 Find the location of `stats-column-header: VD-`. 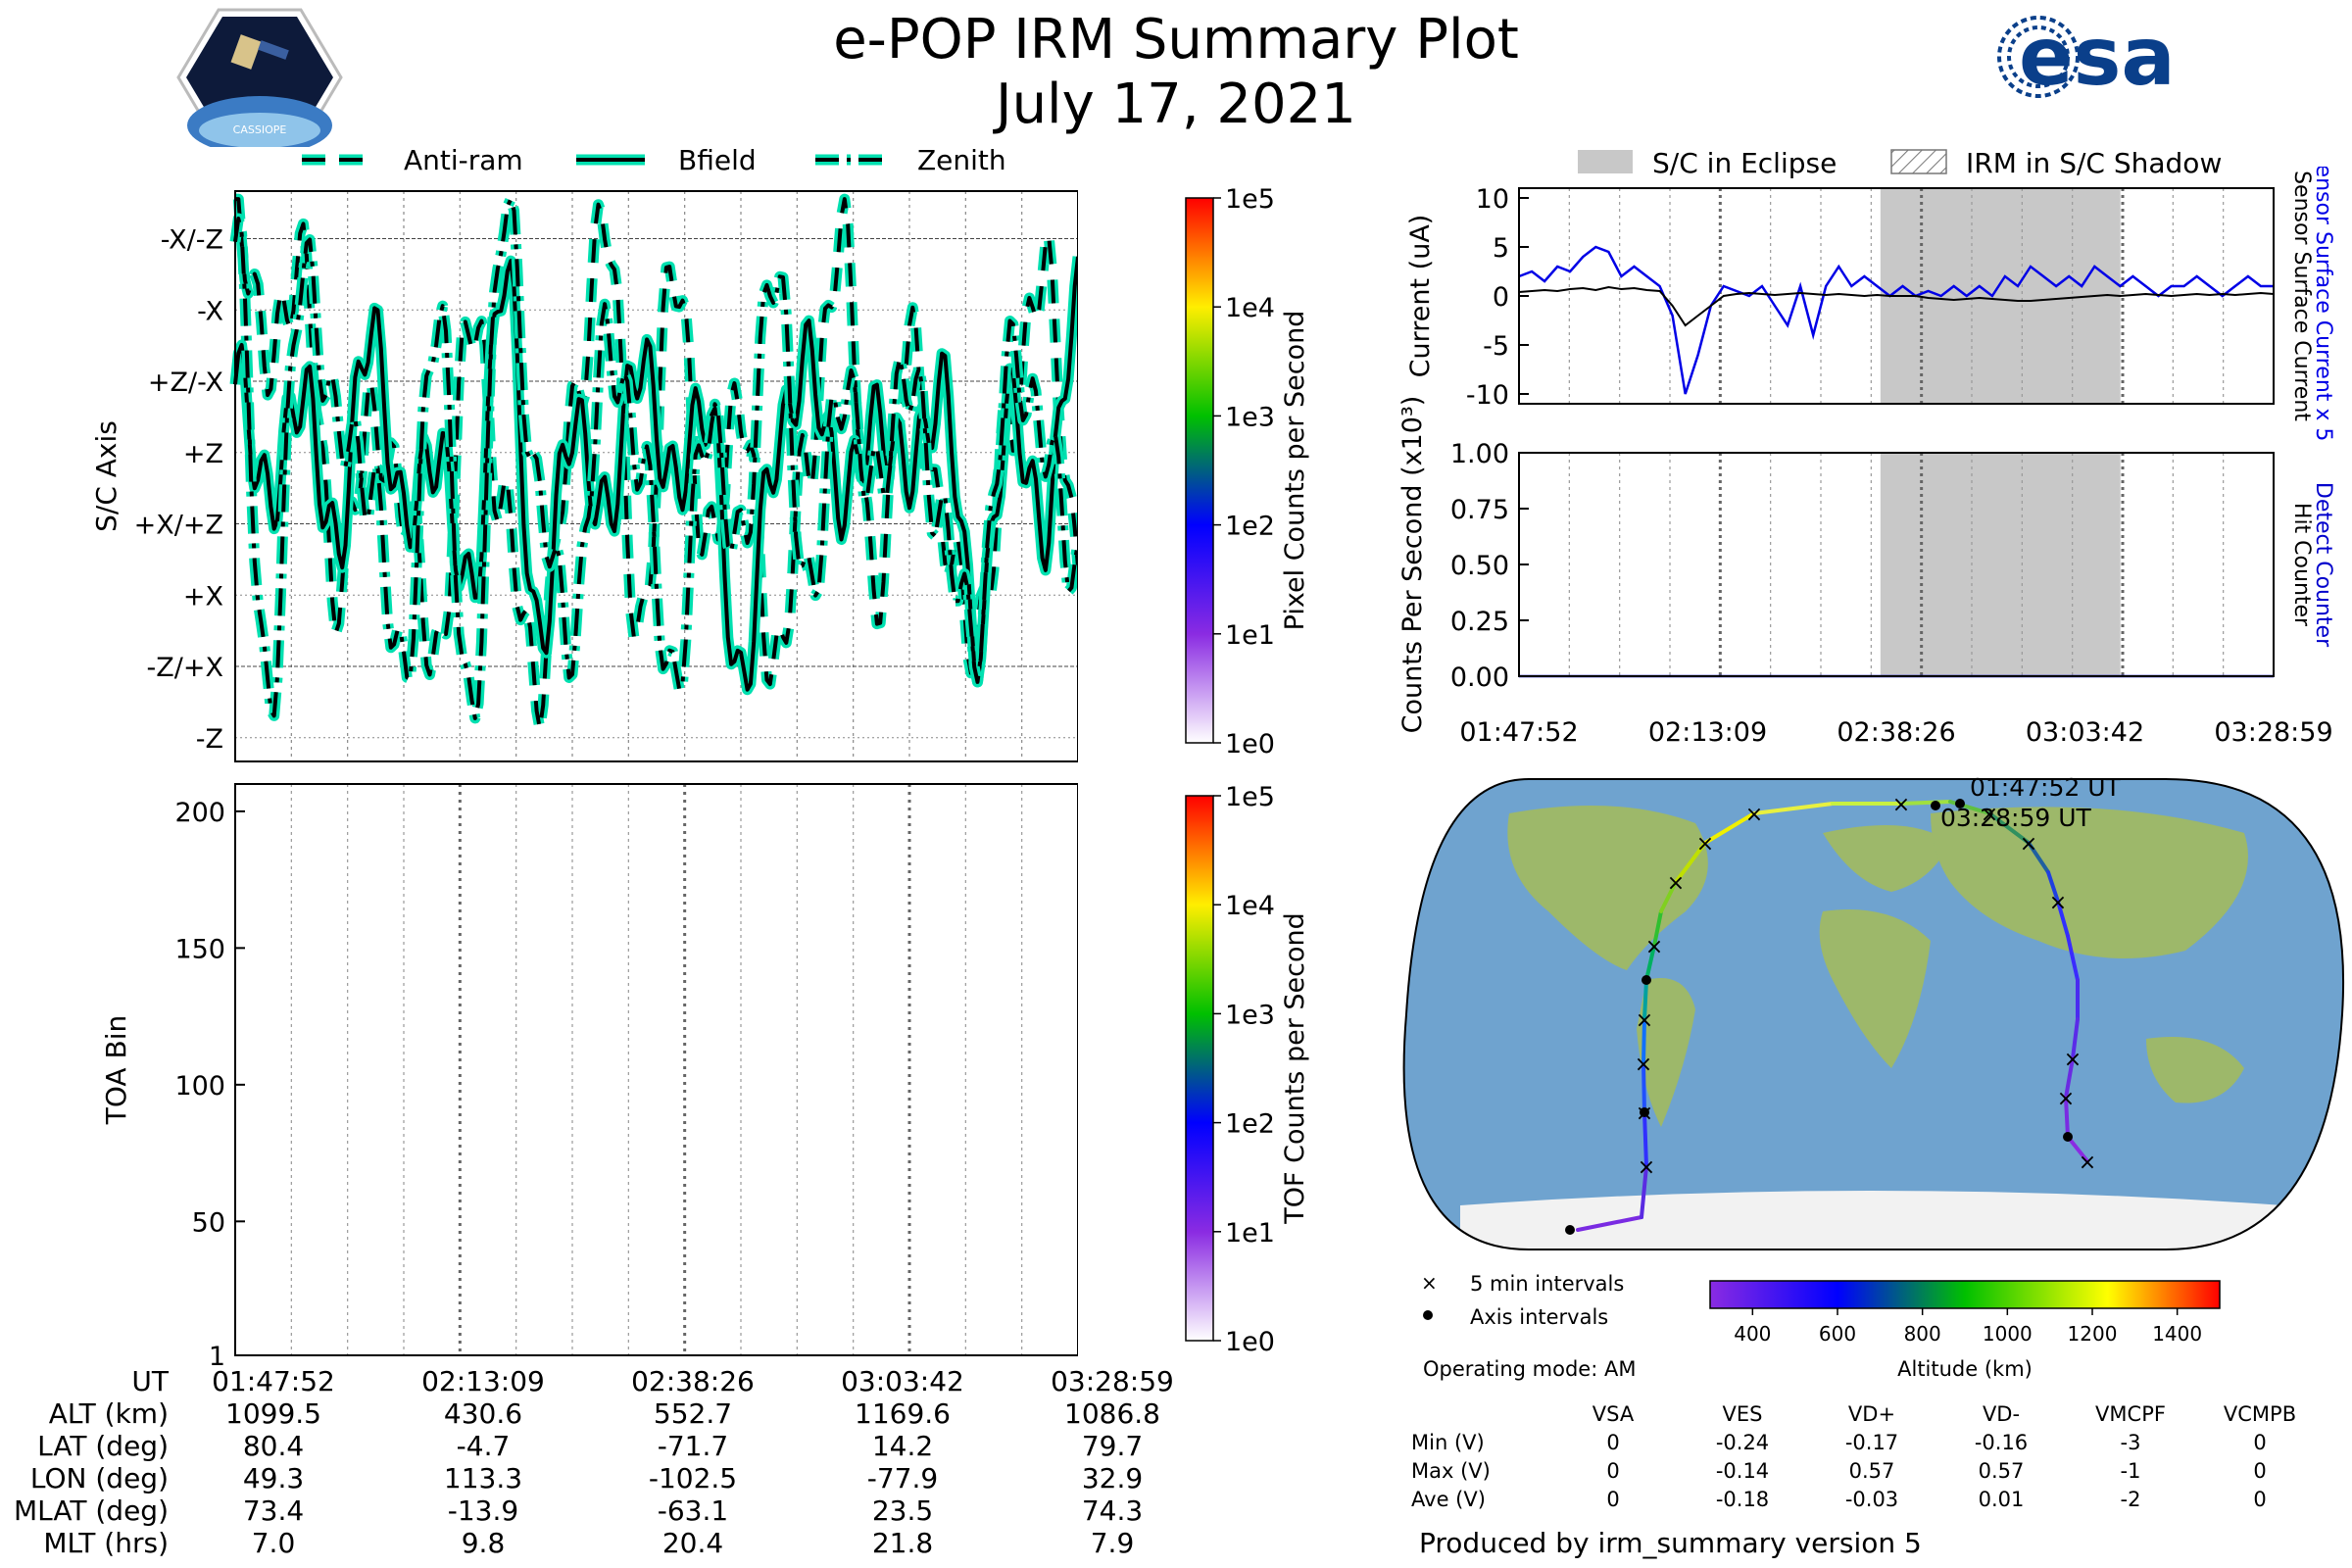

stats-column-header: VD- is located at coordinates (2001, 1413).